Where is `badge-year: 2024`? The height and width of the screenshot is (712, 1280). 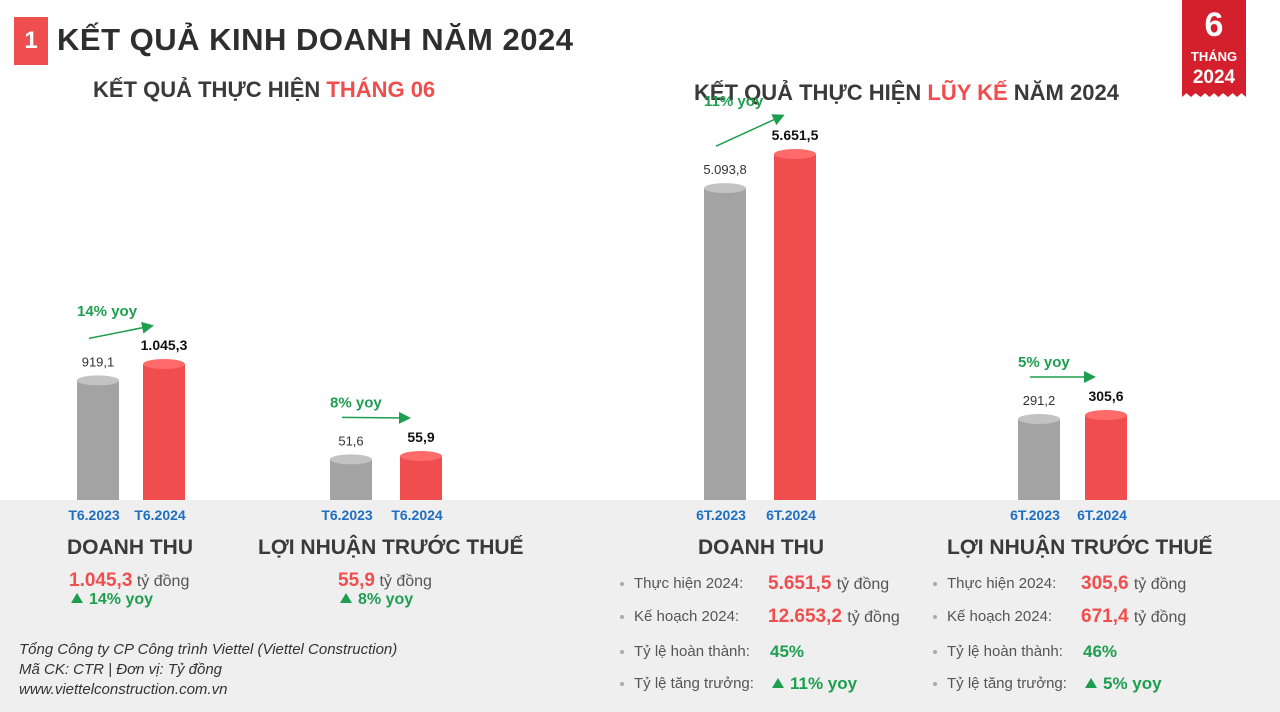
badge-year: 2024 is located at coordinates (1214, 77).